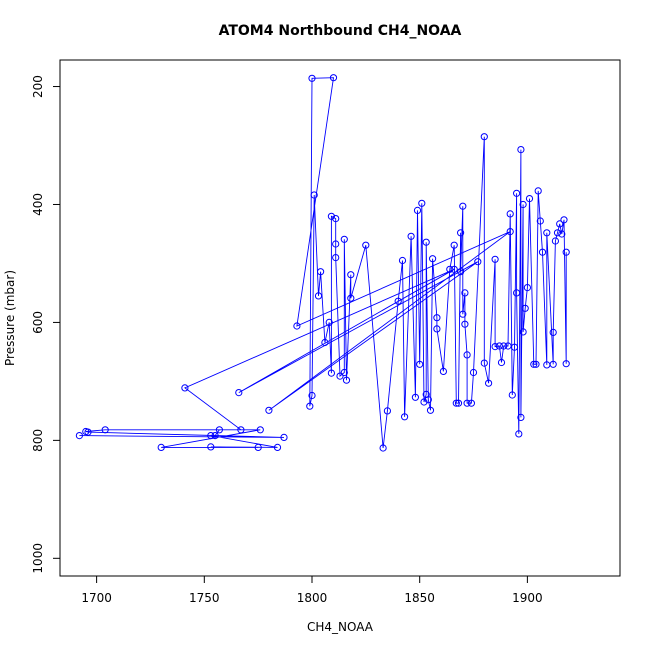 The width and height of the screenshot is (650, 650). Describe the element at coordinates (312, 590) in the screenshot. I see `x-axis: 1700 1750 1800 1850 1900` at that location.